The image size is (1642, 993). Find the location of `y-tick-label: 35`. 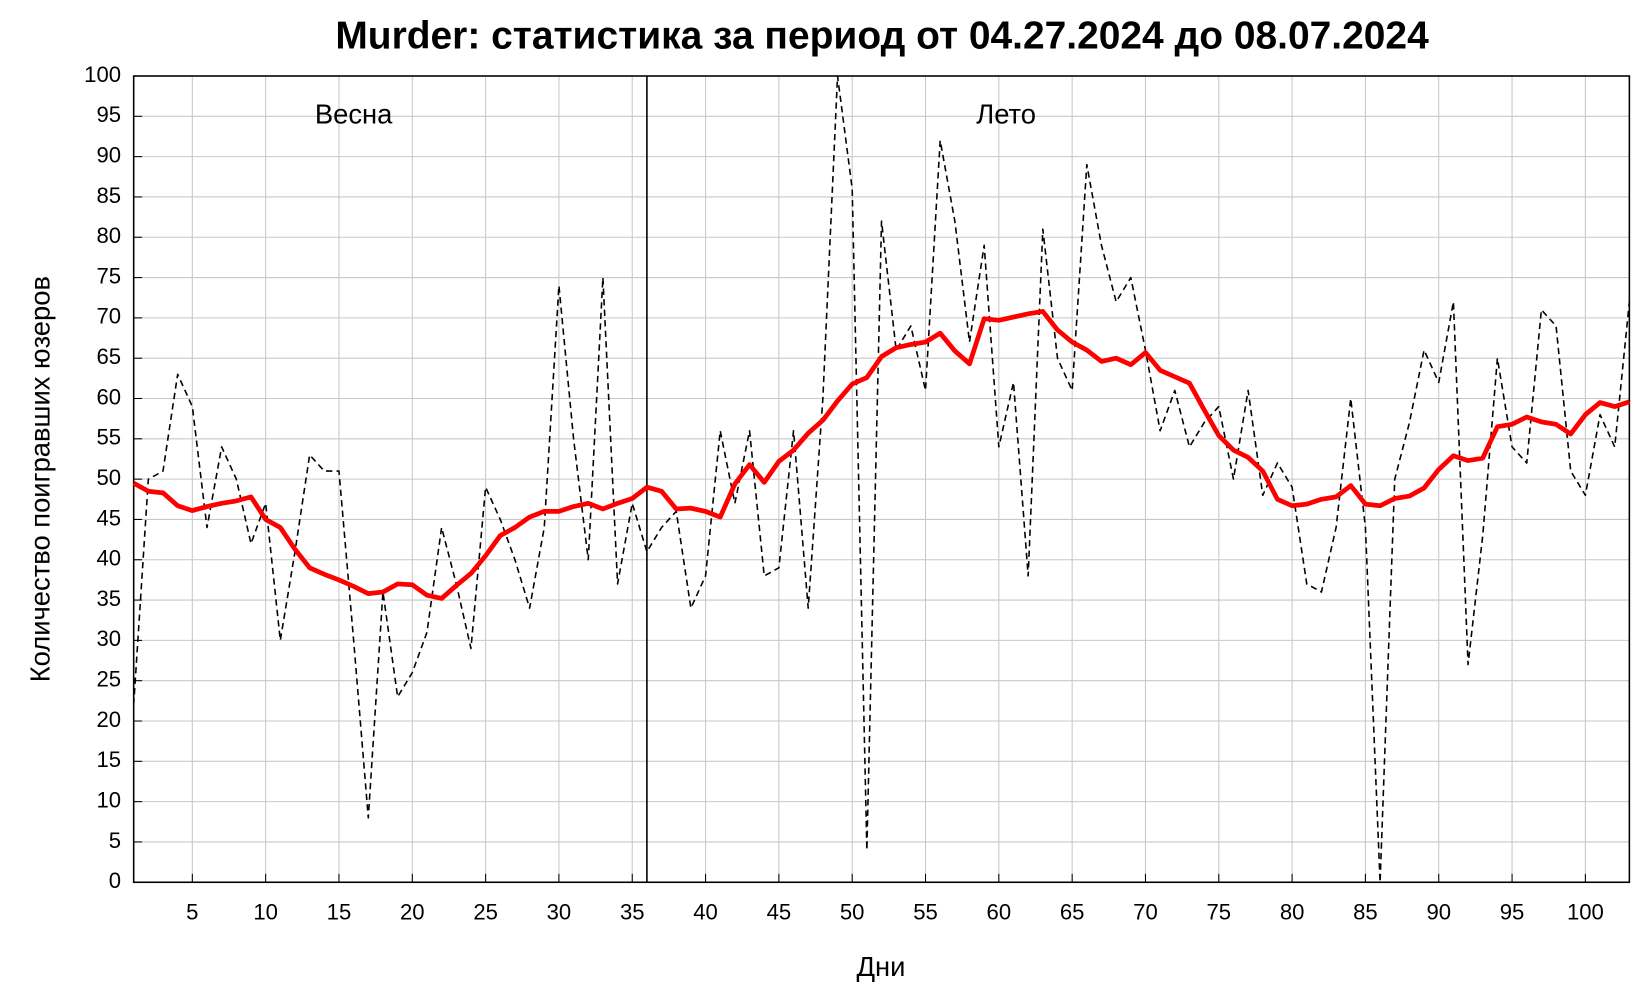

y-tick-label: 35 is located at coordinates (108, 598).